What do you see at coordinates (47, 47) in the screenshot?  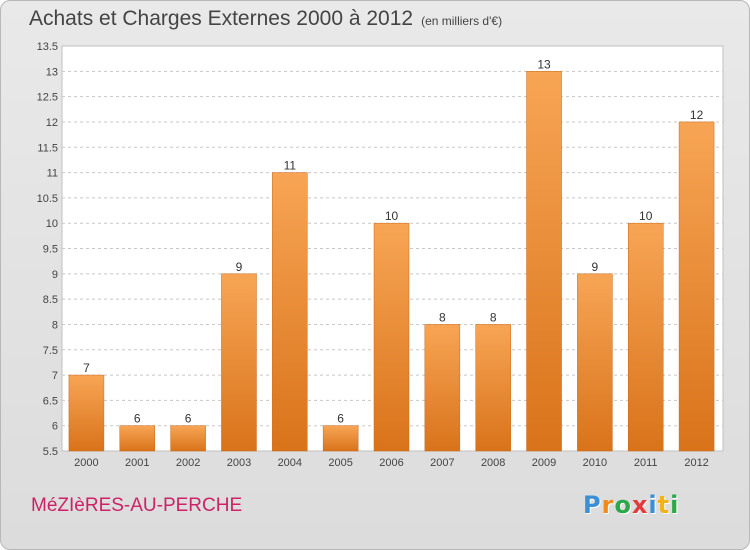 I see `y-tick-label: 13.5` at bounding box center [47, 47].